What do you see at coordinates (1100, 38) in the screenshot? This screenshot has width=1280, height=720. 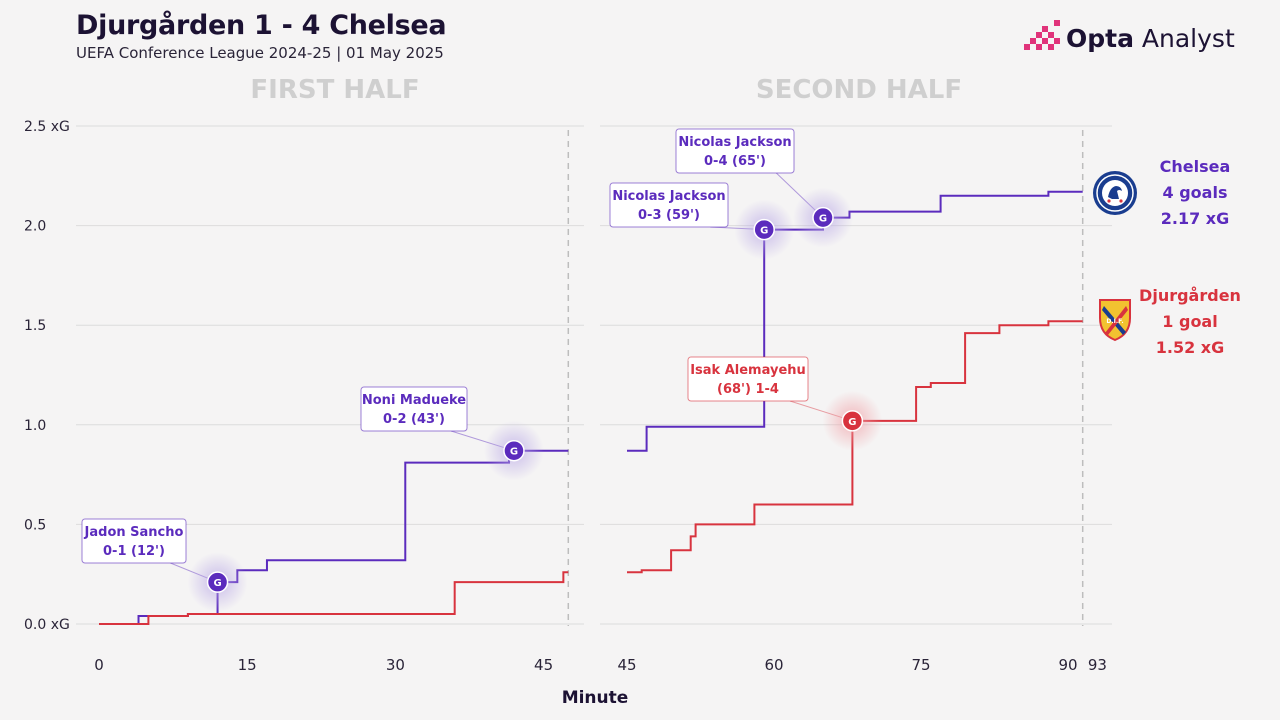 I see `logo-text-bold: Opta` at bounding box center [1100, 38].